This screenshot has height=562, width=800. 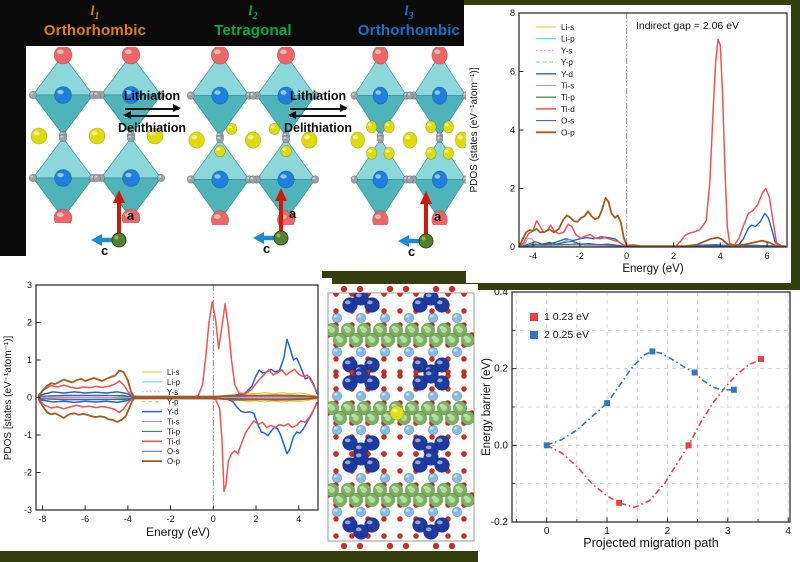 What do you see at coordinates (161, 417) in the screenshot?
I see `legend: Li-sLi-pY-sY-pY-dTi-sTi-pTi-dO-sO-p` at bounding box center [161, 417].